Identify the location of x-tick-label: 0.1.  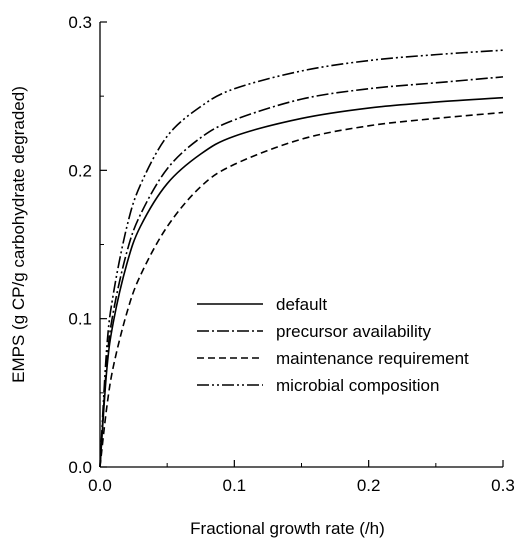
(235, 485).